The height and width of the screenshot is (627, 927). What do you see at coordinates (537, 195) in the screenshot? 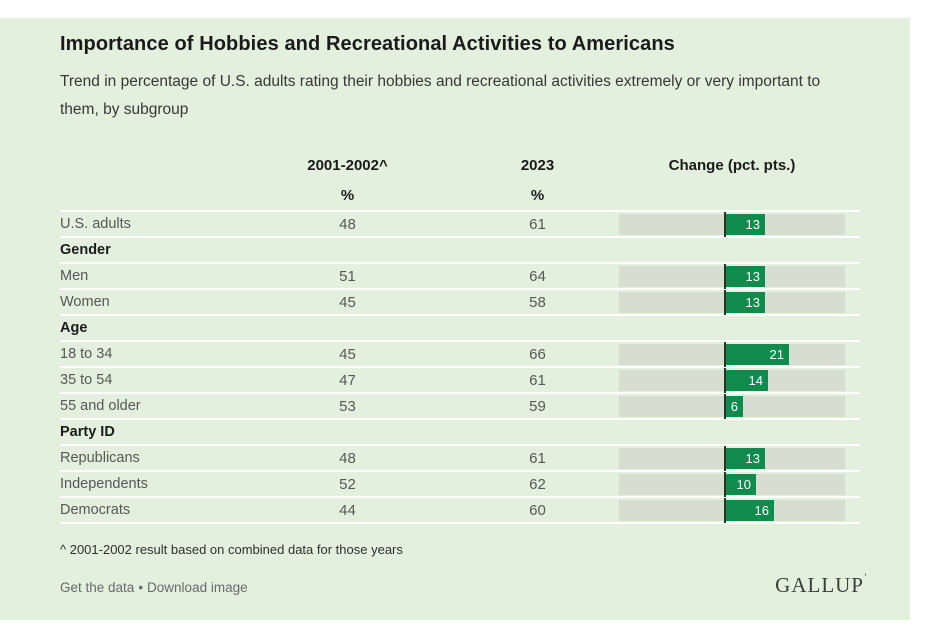
I see `percent-sign-2023: %` at bounding box center [537, 195].